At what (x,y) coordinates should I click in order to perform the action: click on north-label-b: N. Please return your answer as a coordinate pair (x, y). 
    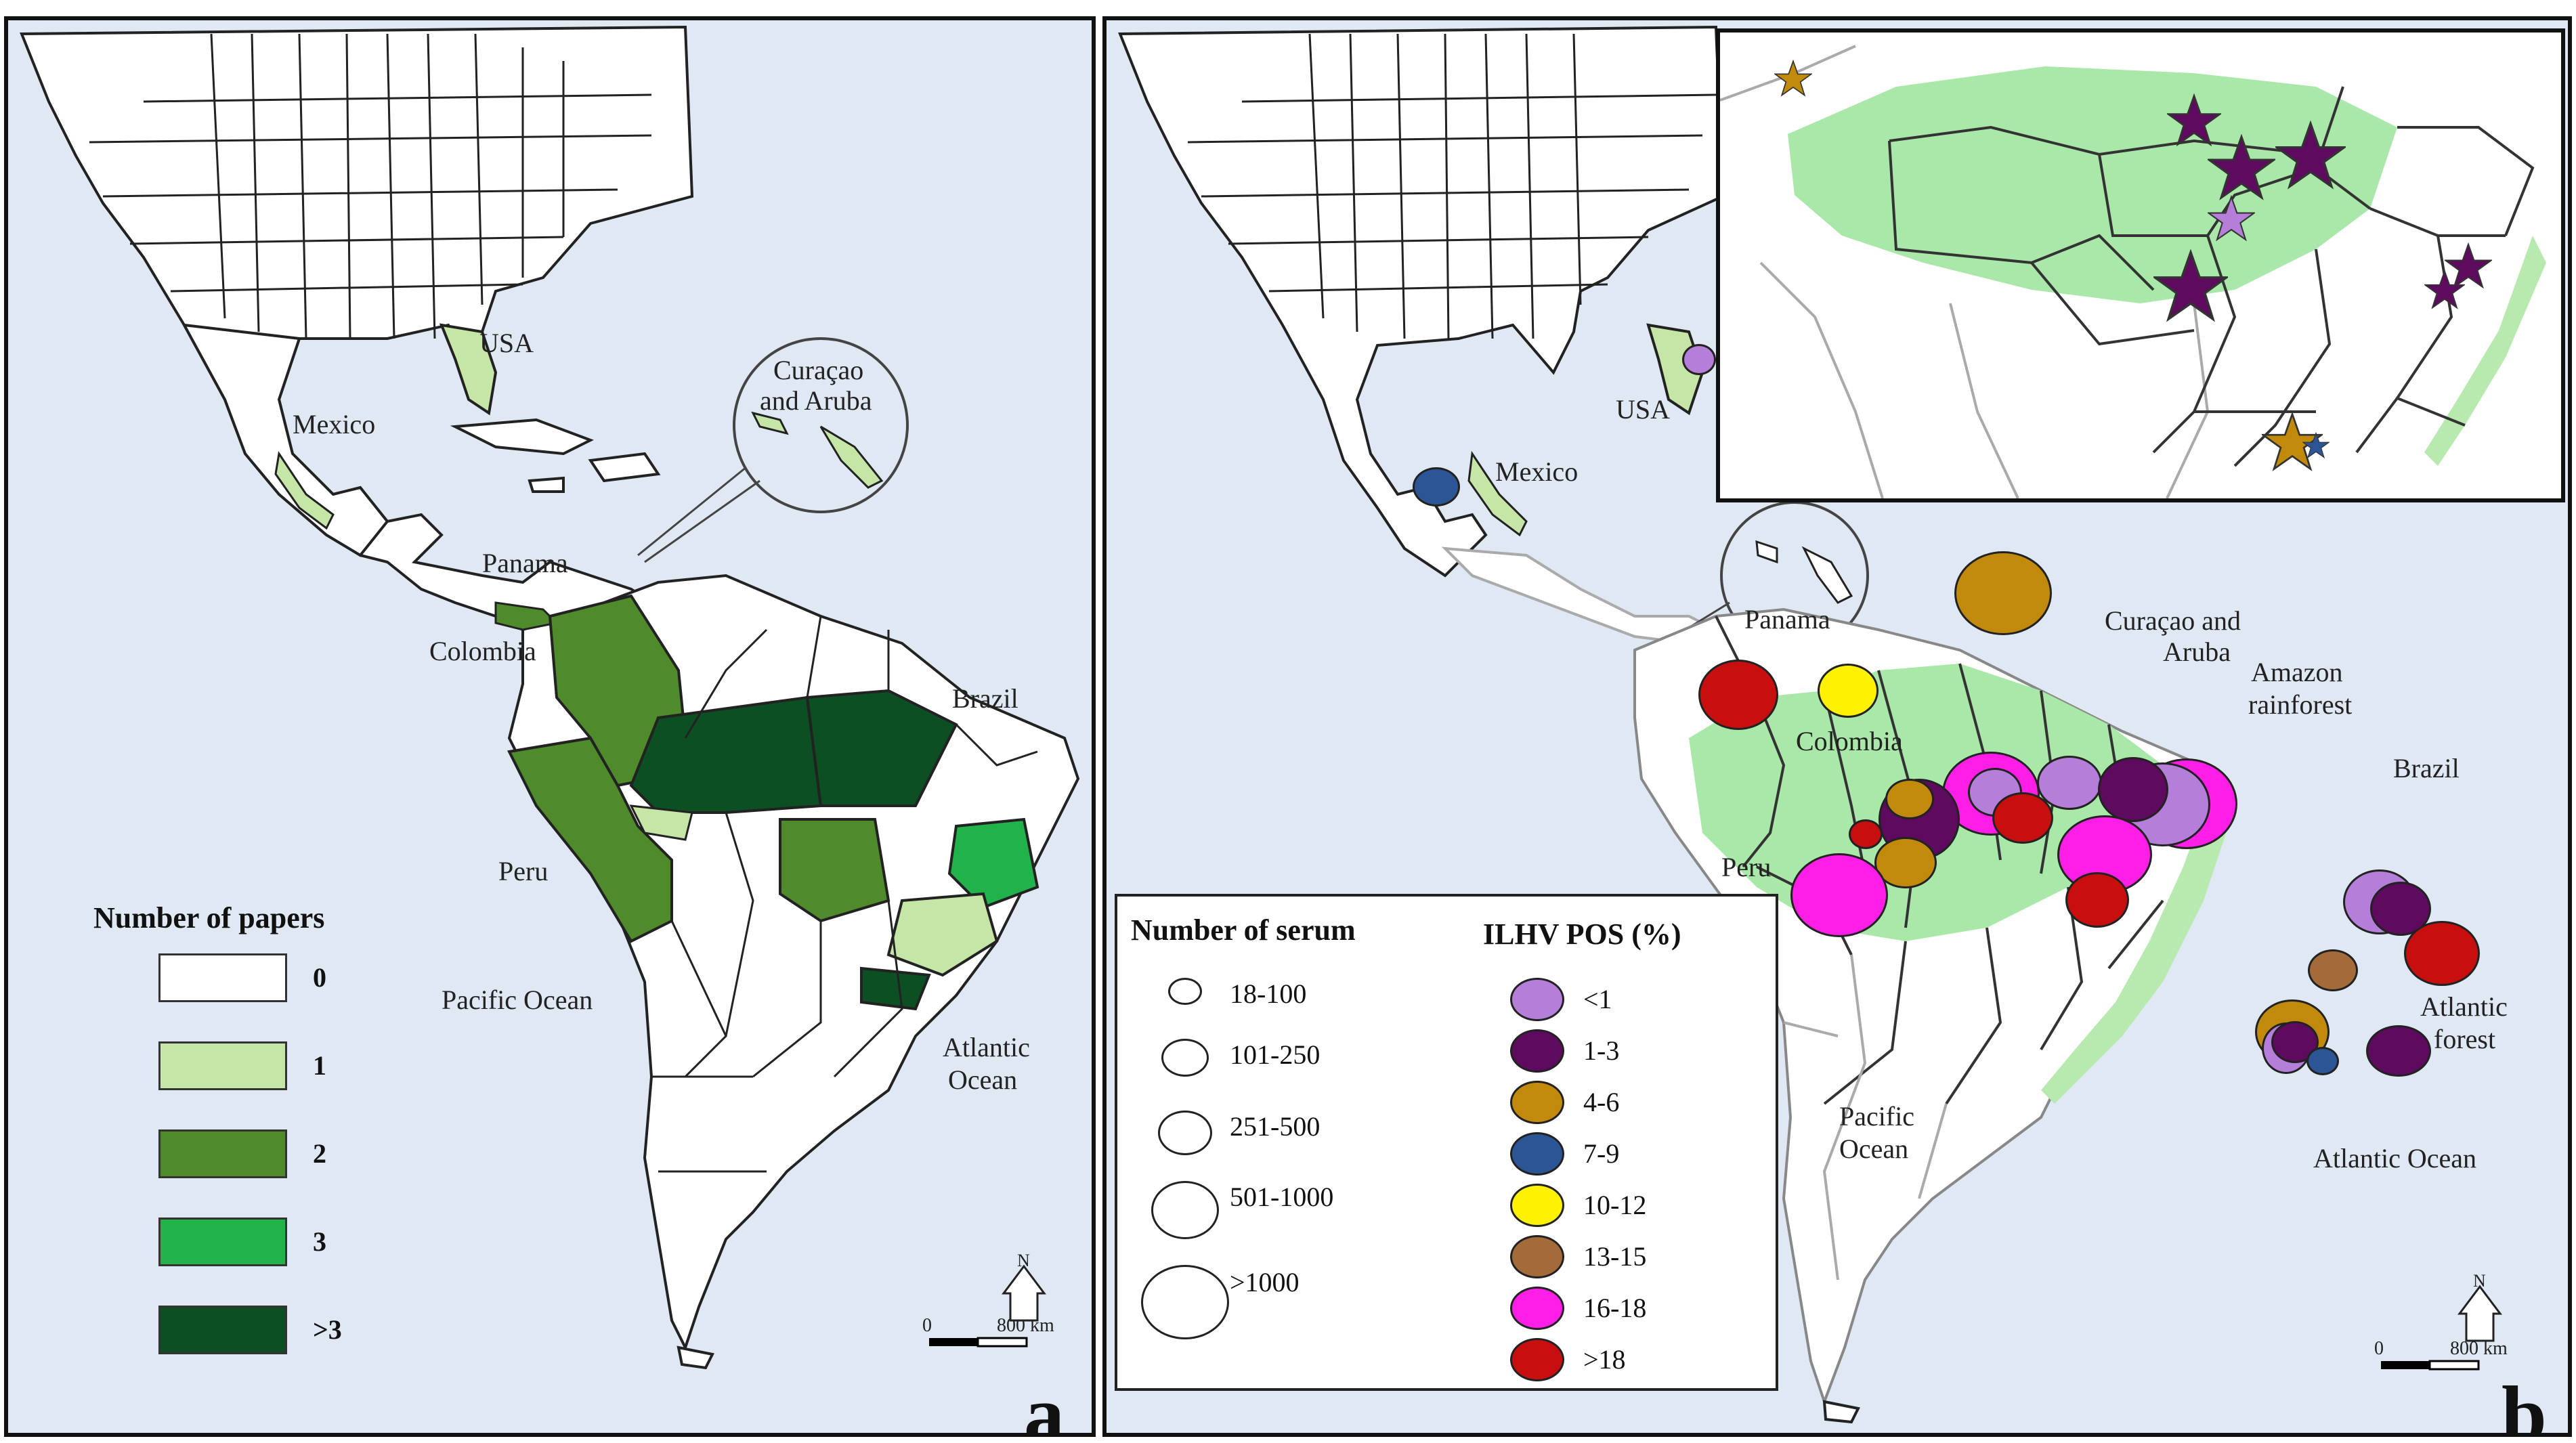
    Looking at the image, I should click on (2479, 1281).